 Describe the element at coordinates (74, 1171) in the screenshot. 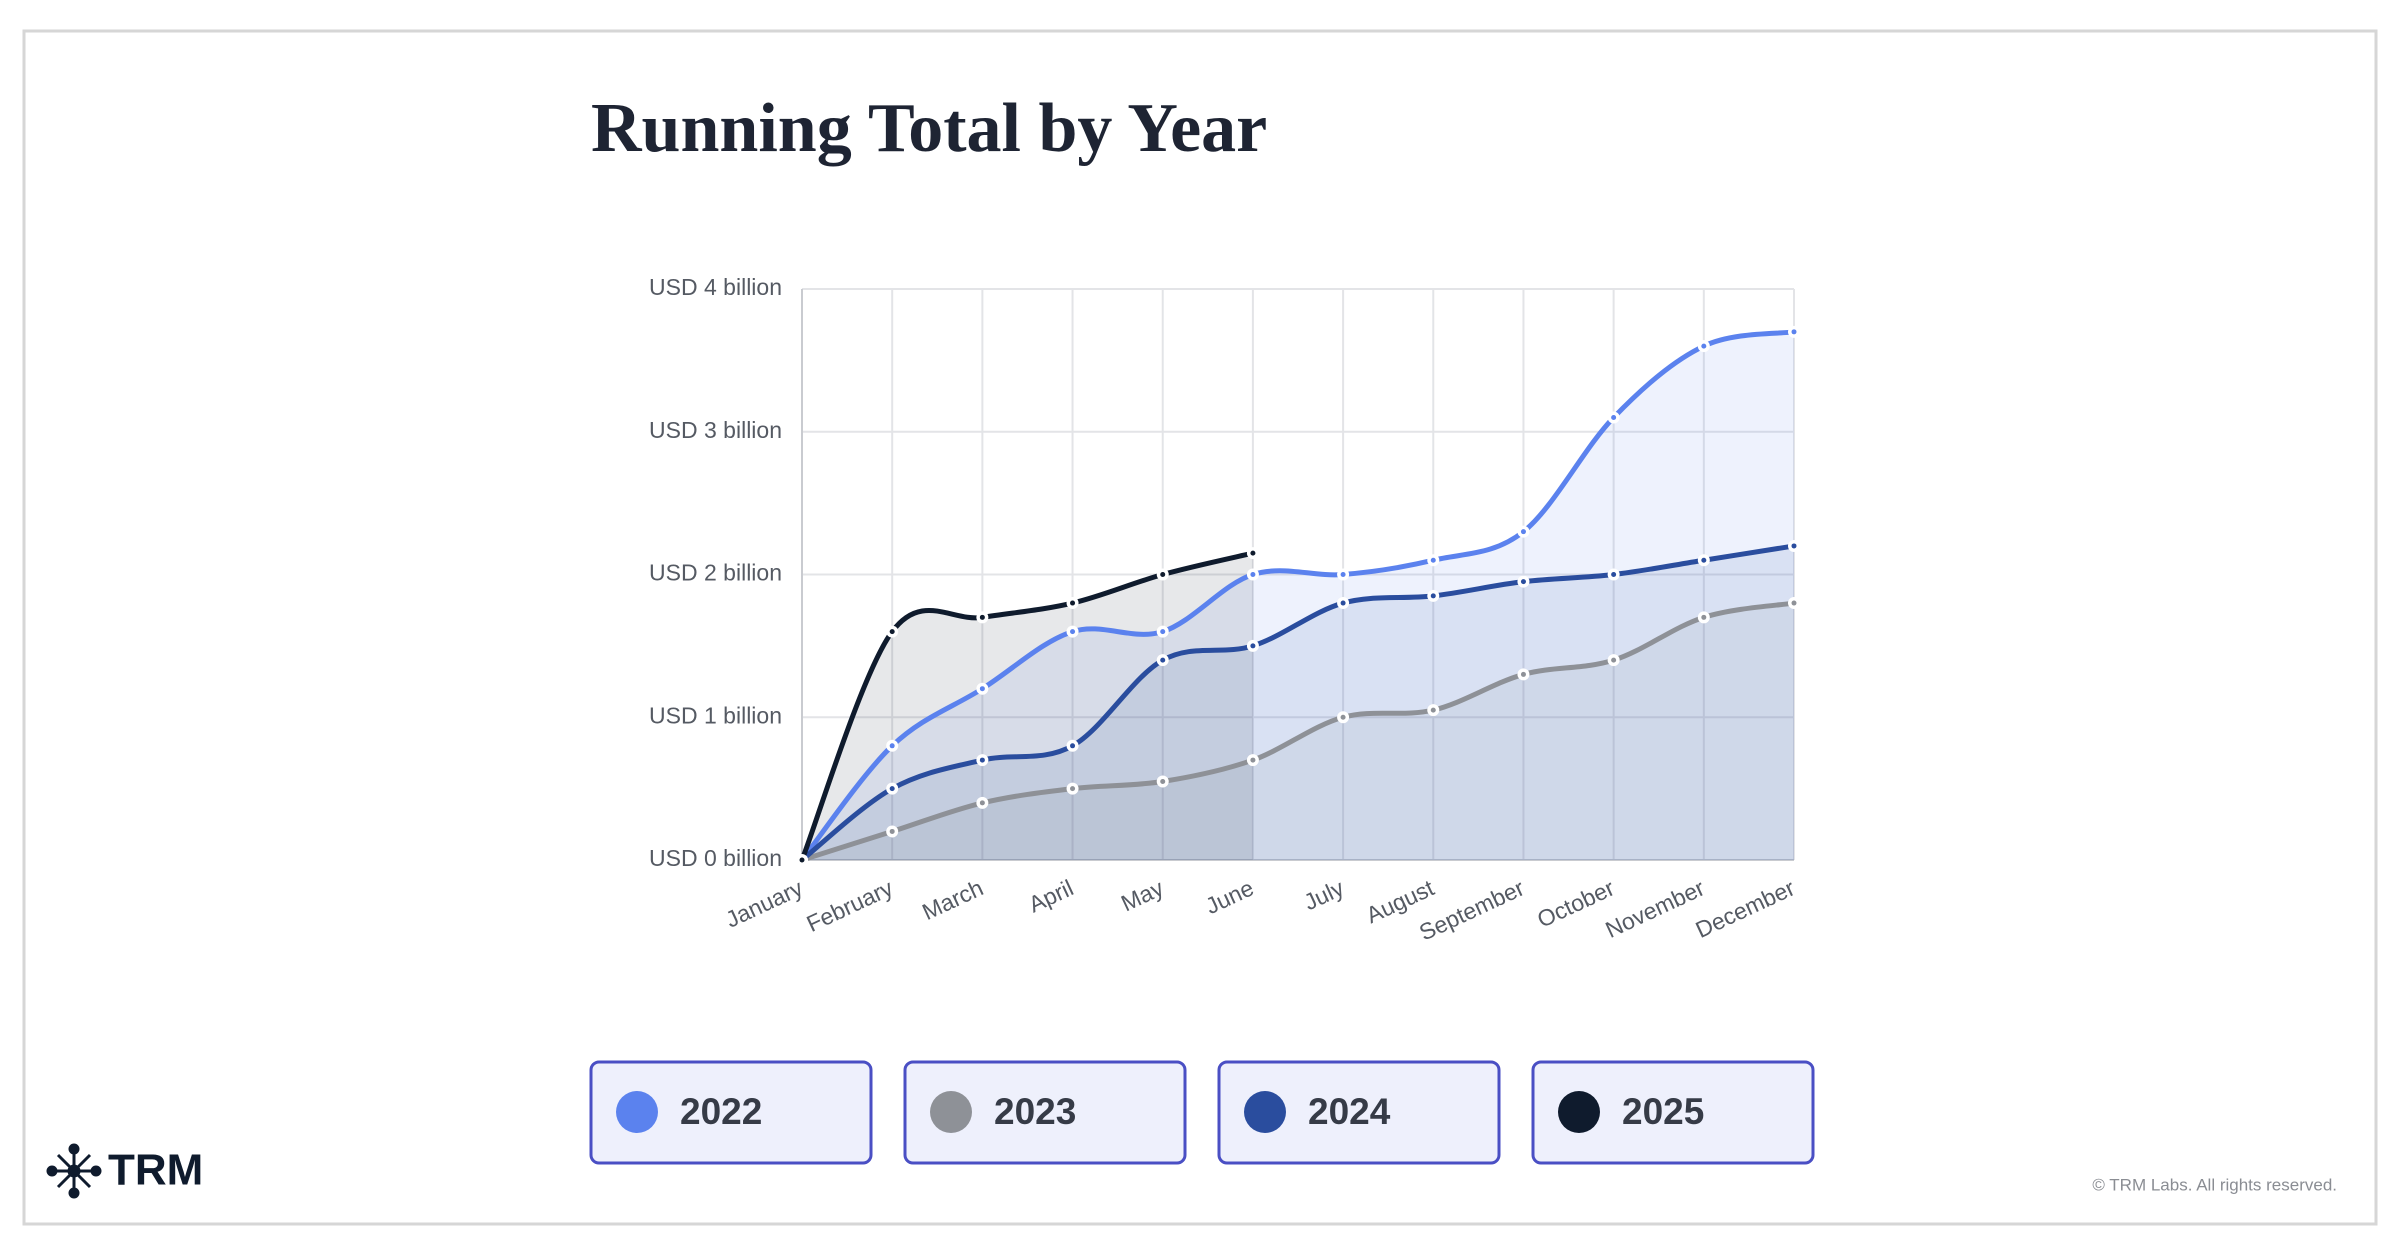

I see `logo-icon` at that location.